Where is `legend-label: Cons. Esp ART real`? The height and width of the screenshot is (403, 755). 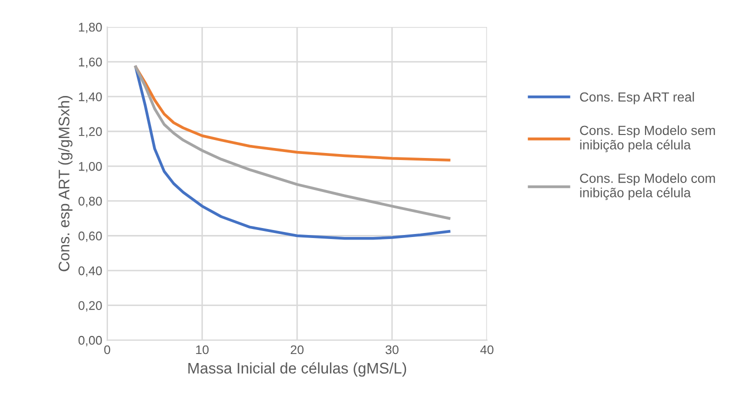 legend-label: Cons. Esp ART real is located at coordinates (637, 98).